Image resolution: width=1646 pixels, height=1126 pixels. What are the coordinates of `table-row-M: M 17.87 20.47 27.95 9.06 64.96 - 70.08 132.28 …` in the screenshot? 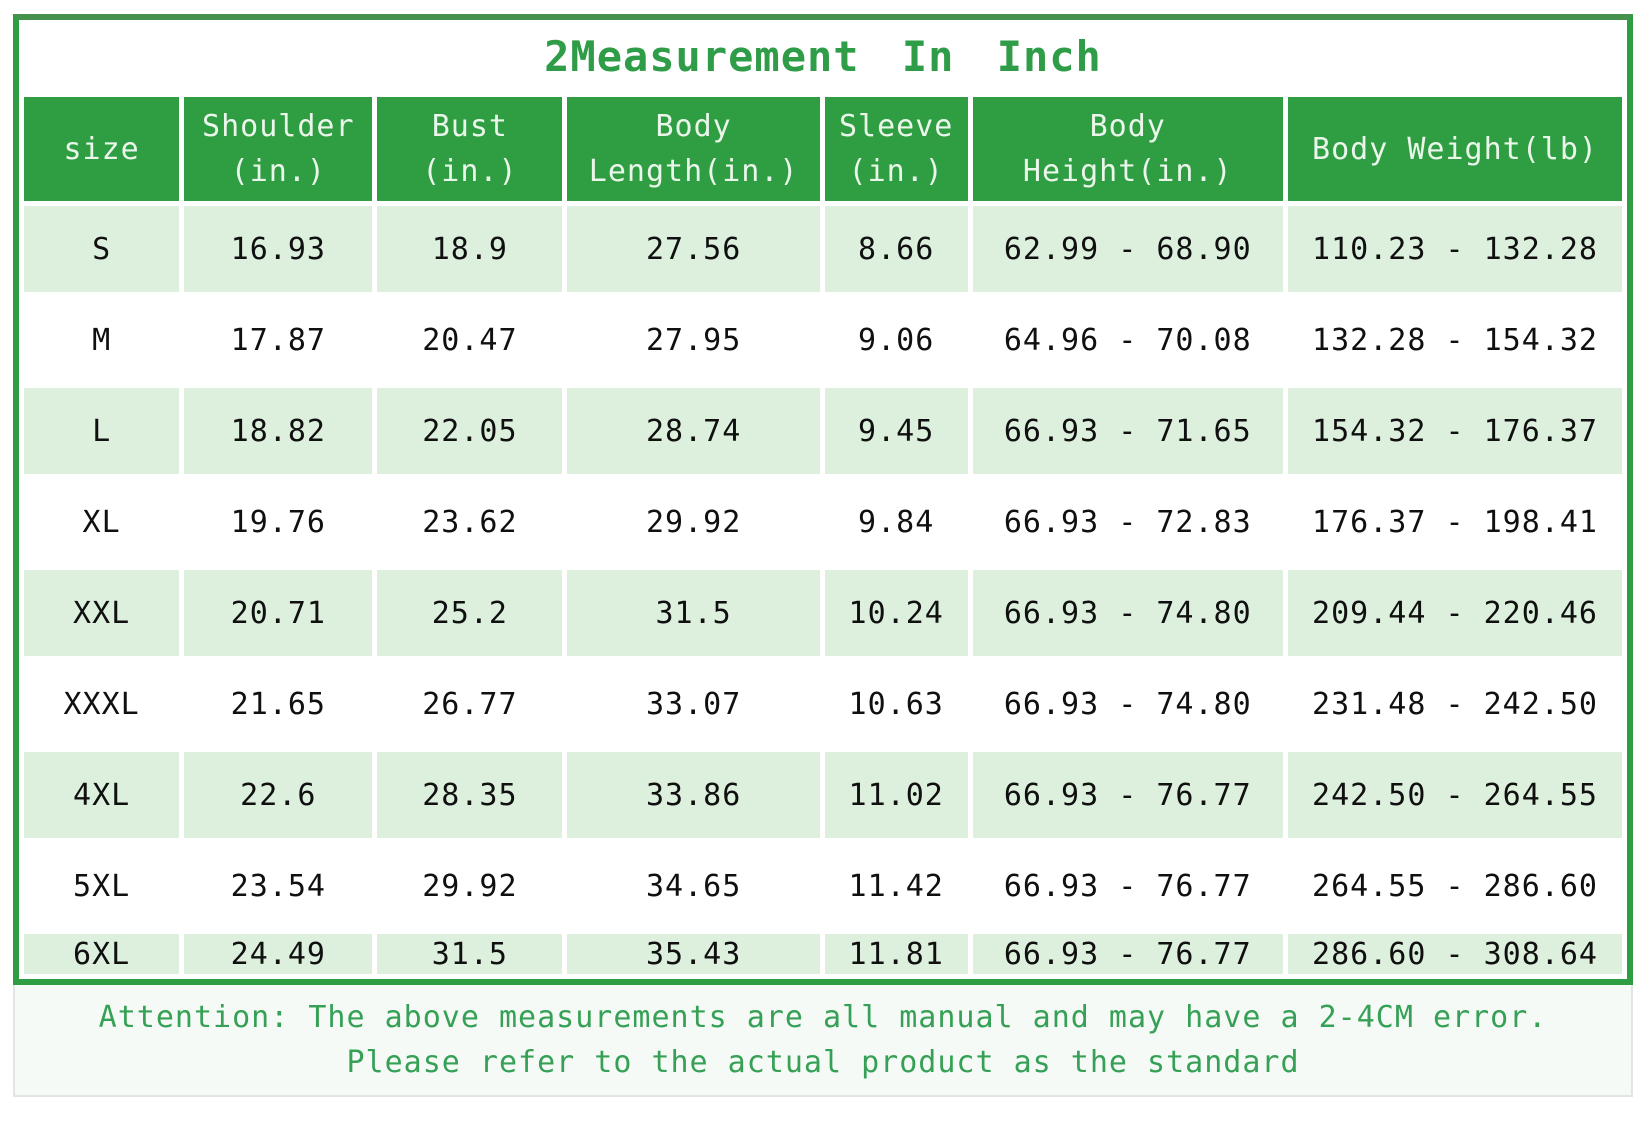 It's located at (823, 340).